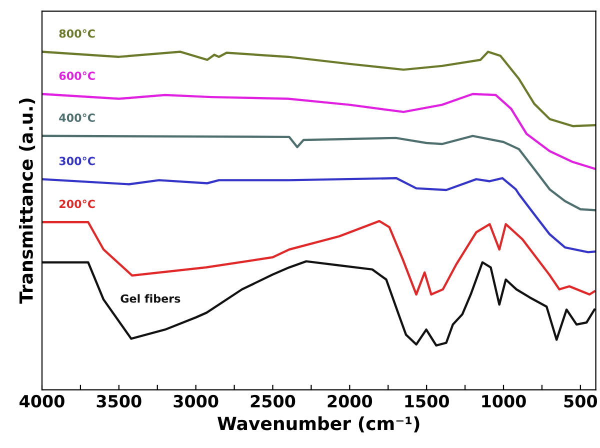 Image resolution: width=600 pixels, height=448 pixels. I want to click on series-label: 300°C, so click(77, 161).